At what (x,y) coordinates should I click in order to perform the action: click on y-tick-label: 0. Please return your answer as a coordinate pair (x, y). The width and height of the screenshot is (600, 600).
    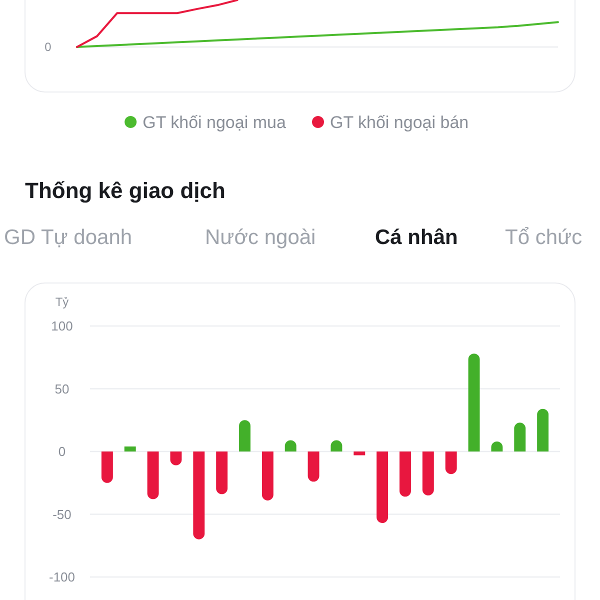
    Looking at the image, I should click on (62, 452).